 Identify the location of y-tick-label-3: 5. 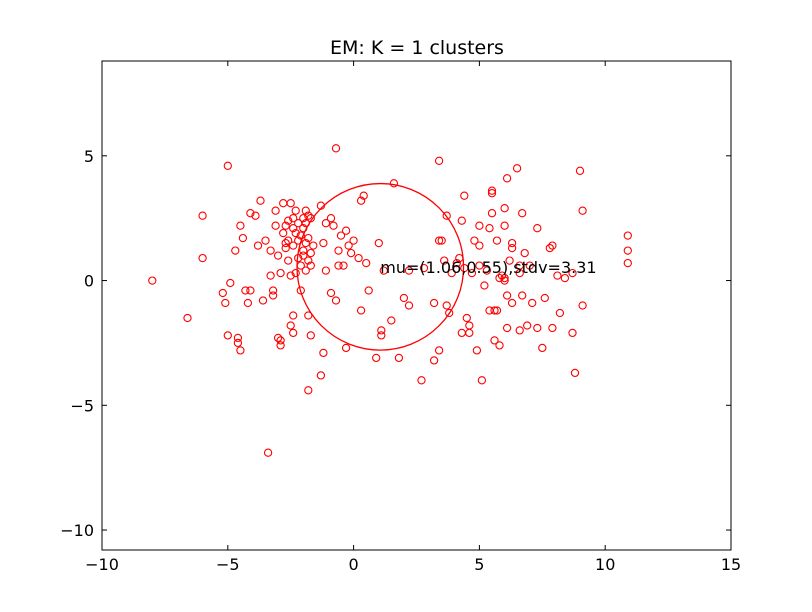
(89, 156).